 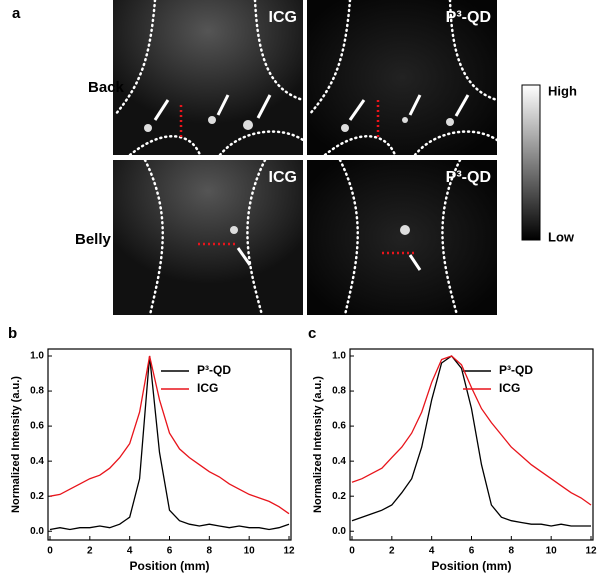 I want to click on colorbar, so click(x=531, y=162).